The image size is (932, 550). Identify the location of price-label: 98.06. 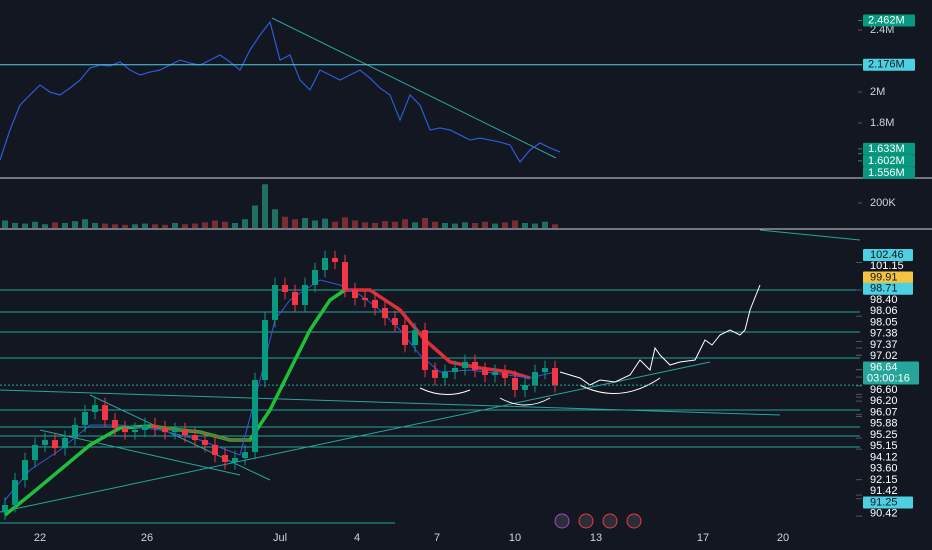
(884, 311).